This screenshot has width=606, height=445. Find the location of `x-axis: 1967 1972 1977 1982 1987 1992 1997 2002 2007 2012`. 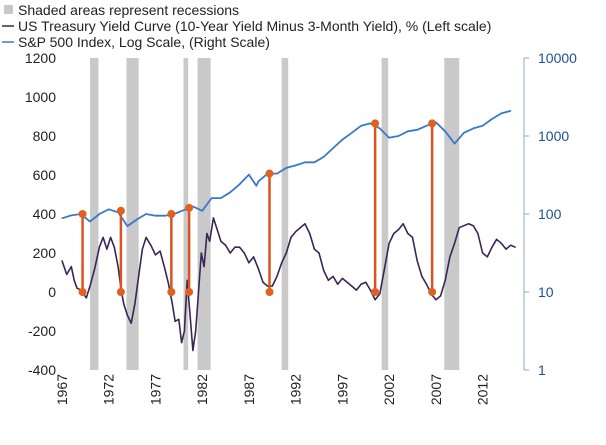

x-axis: 1967 1972 1977 1982 1987 1992 1997 2002 2007 2012 is located at coordinates (272, 389).